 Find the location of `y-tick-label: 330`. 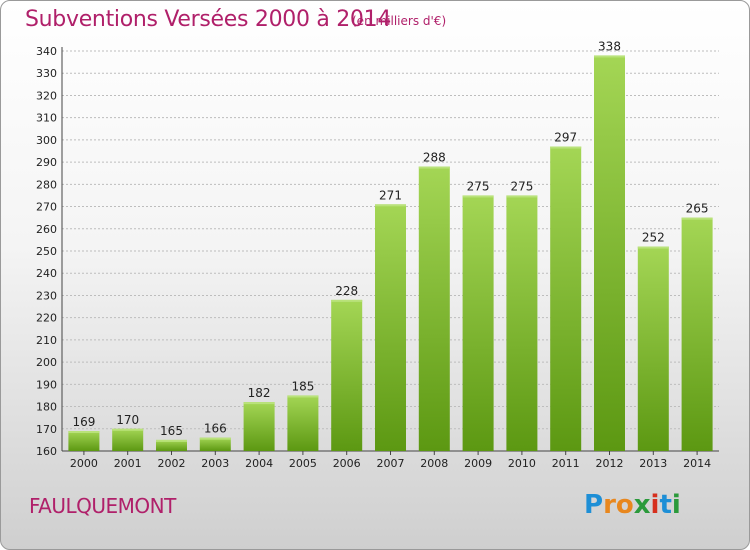

y-tick-label: 330 is located at coordinates (46, 73).